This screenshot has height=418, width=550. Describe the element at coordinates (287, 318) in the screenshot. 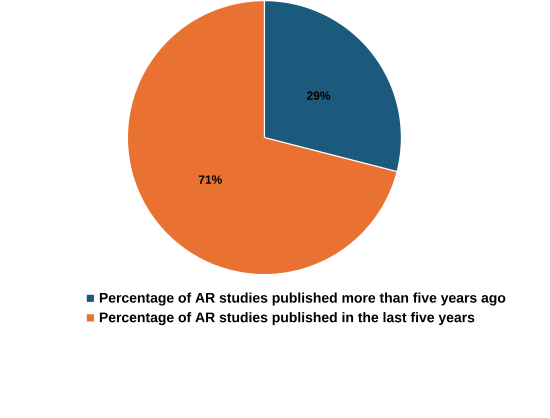

I see `legend-label: Percentage of AR studies published in the last five years` at that location.